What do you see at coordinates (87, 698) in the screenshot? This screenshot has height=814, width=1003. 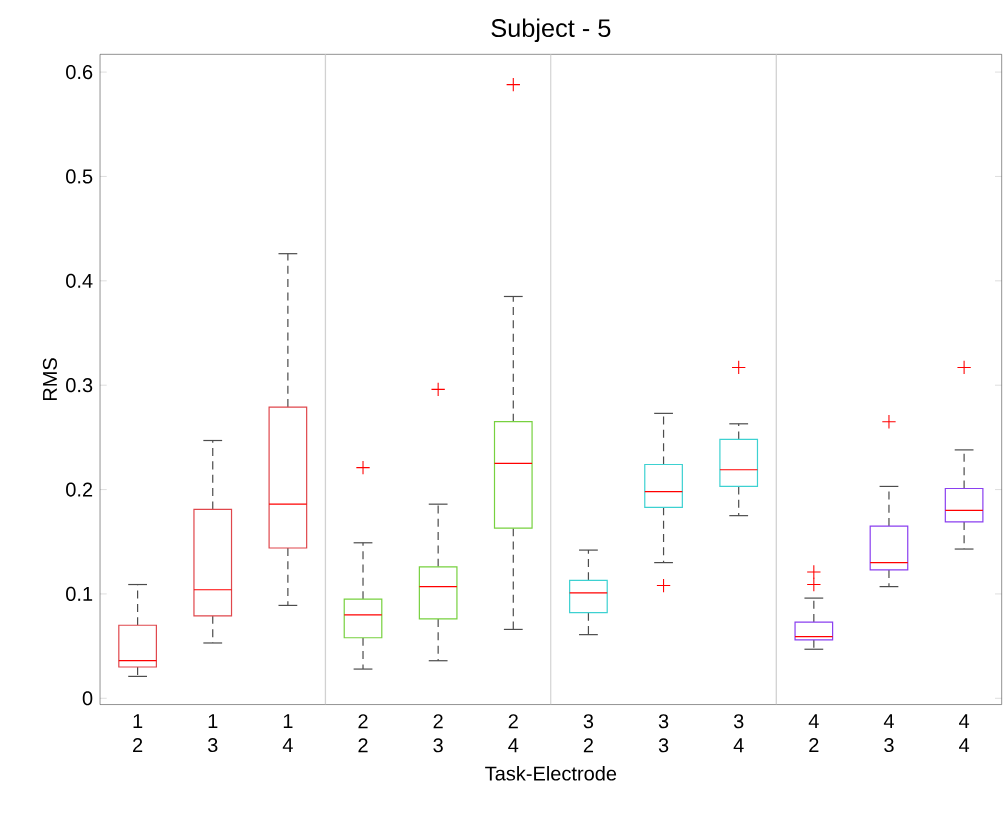 I see `y-tick-label: 0` at bounding box center [87, 698].